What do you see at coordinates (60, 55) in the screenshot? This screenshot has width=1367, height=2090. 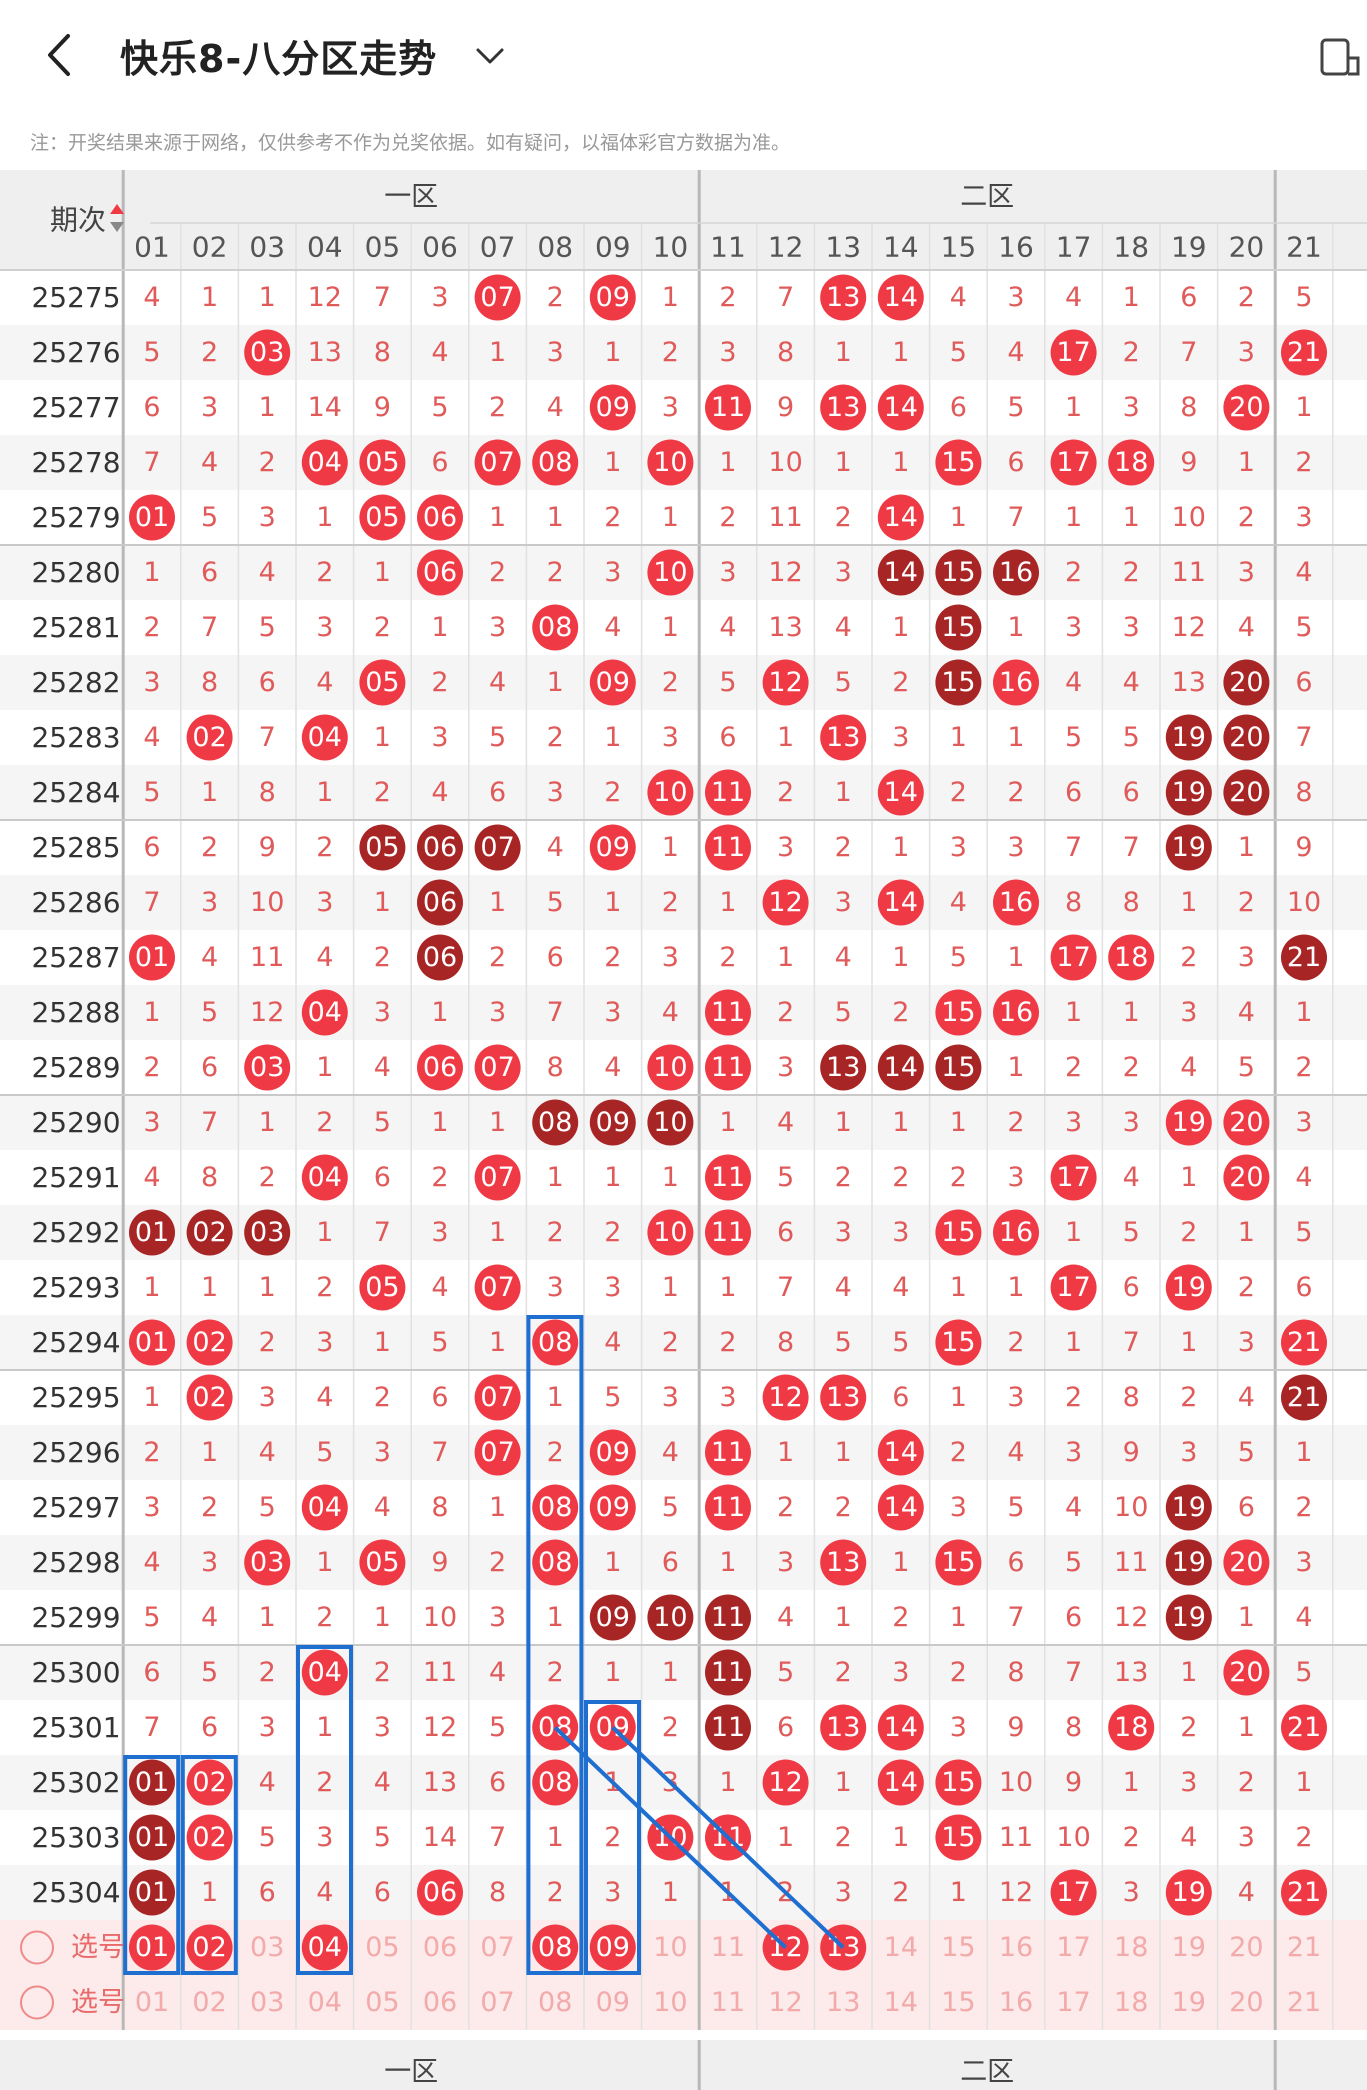 I see `back-arrow-icon` at bounding box center [60, 55].